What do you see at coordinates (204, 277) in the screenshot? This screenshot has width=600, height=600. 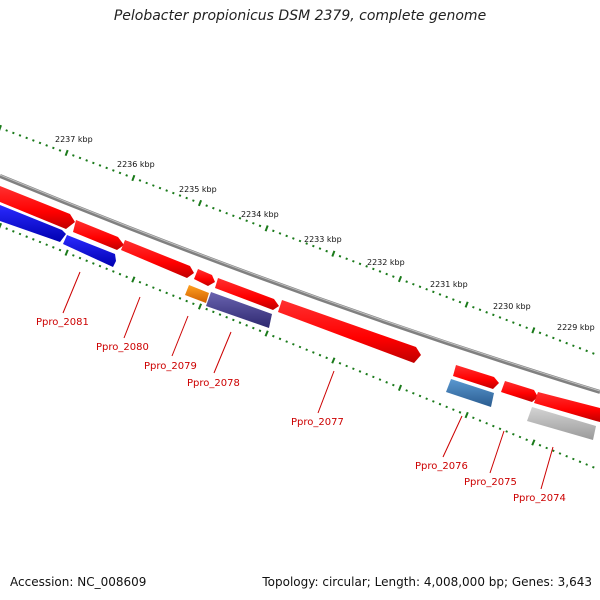 I see `gene-feature-ppro-2079-fwd` at bounding box center [204, 277].